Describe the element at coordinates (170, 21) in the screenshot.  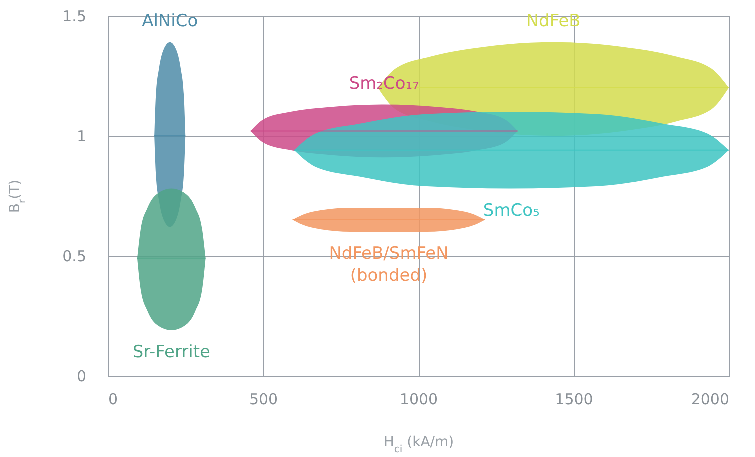
I see `text: AlNiCo` at that location.